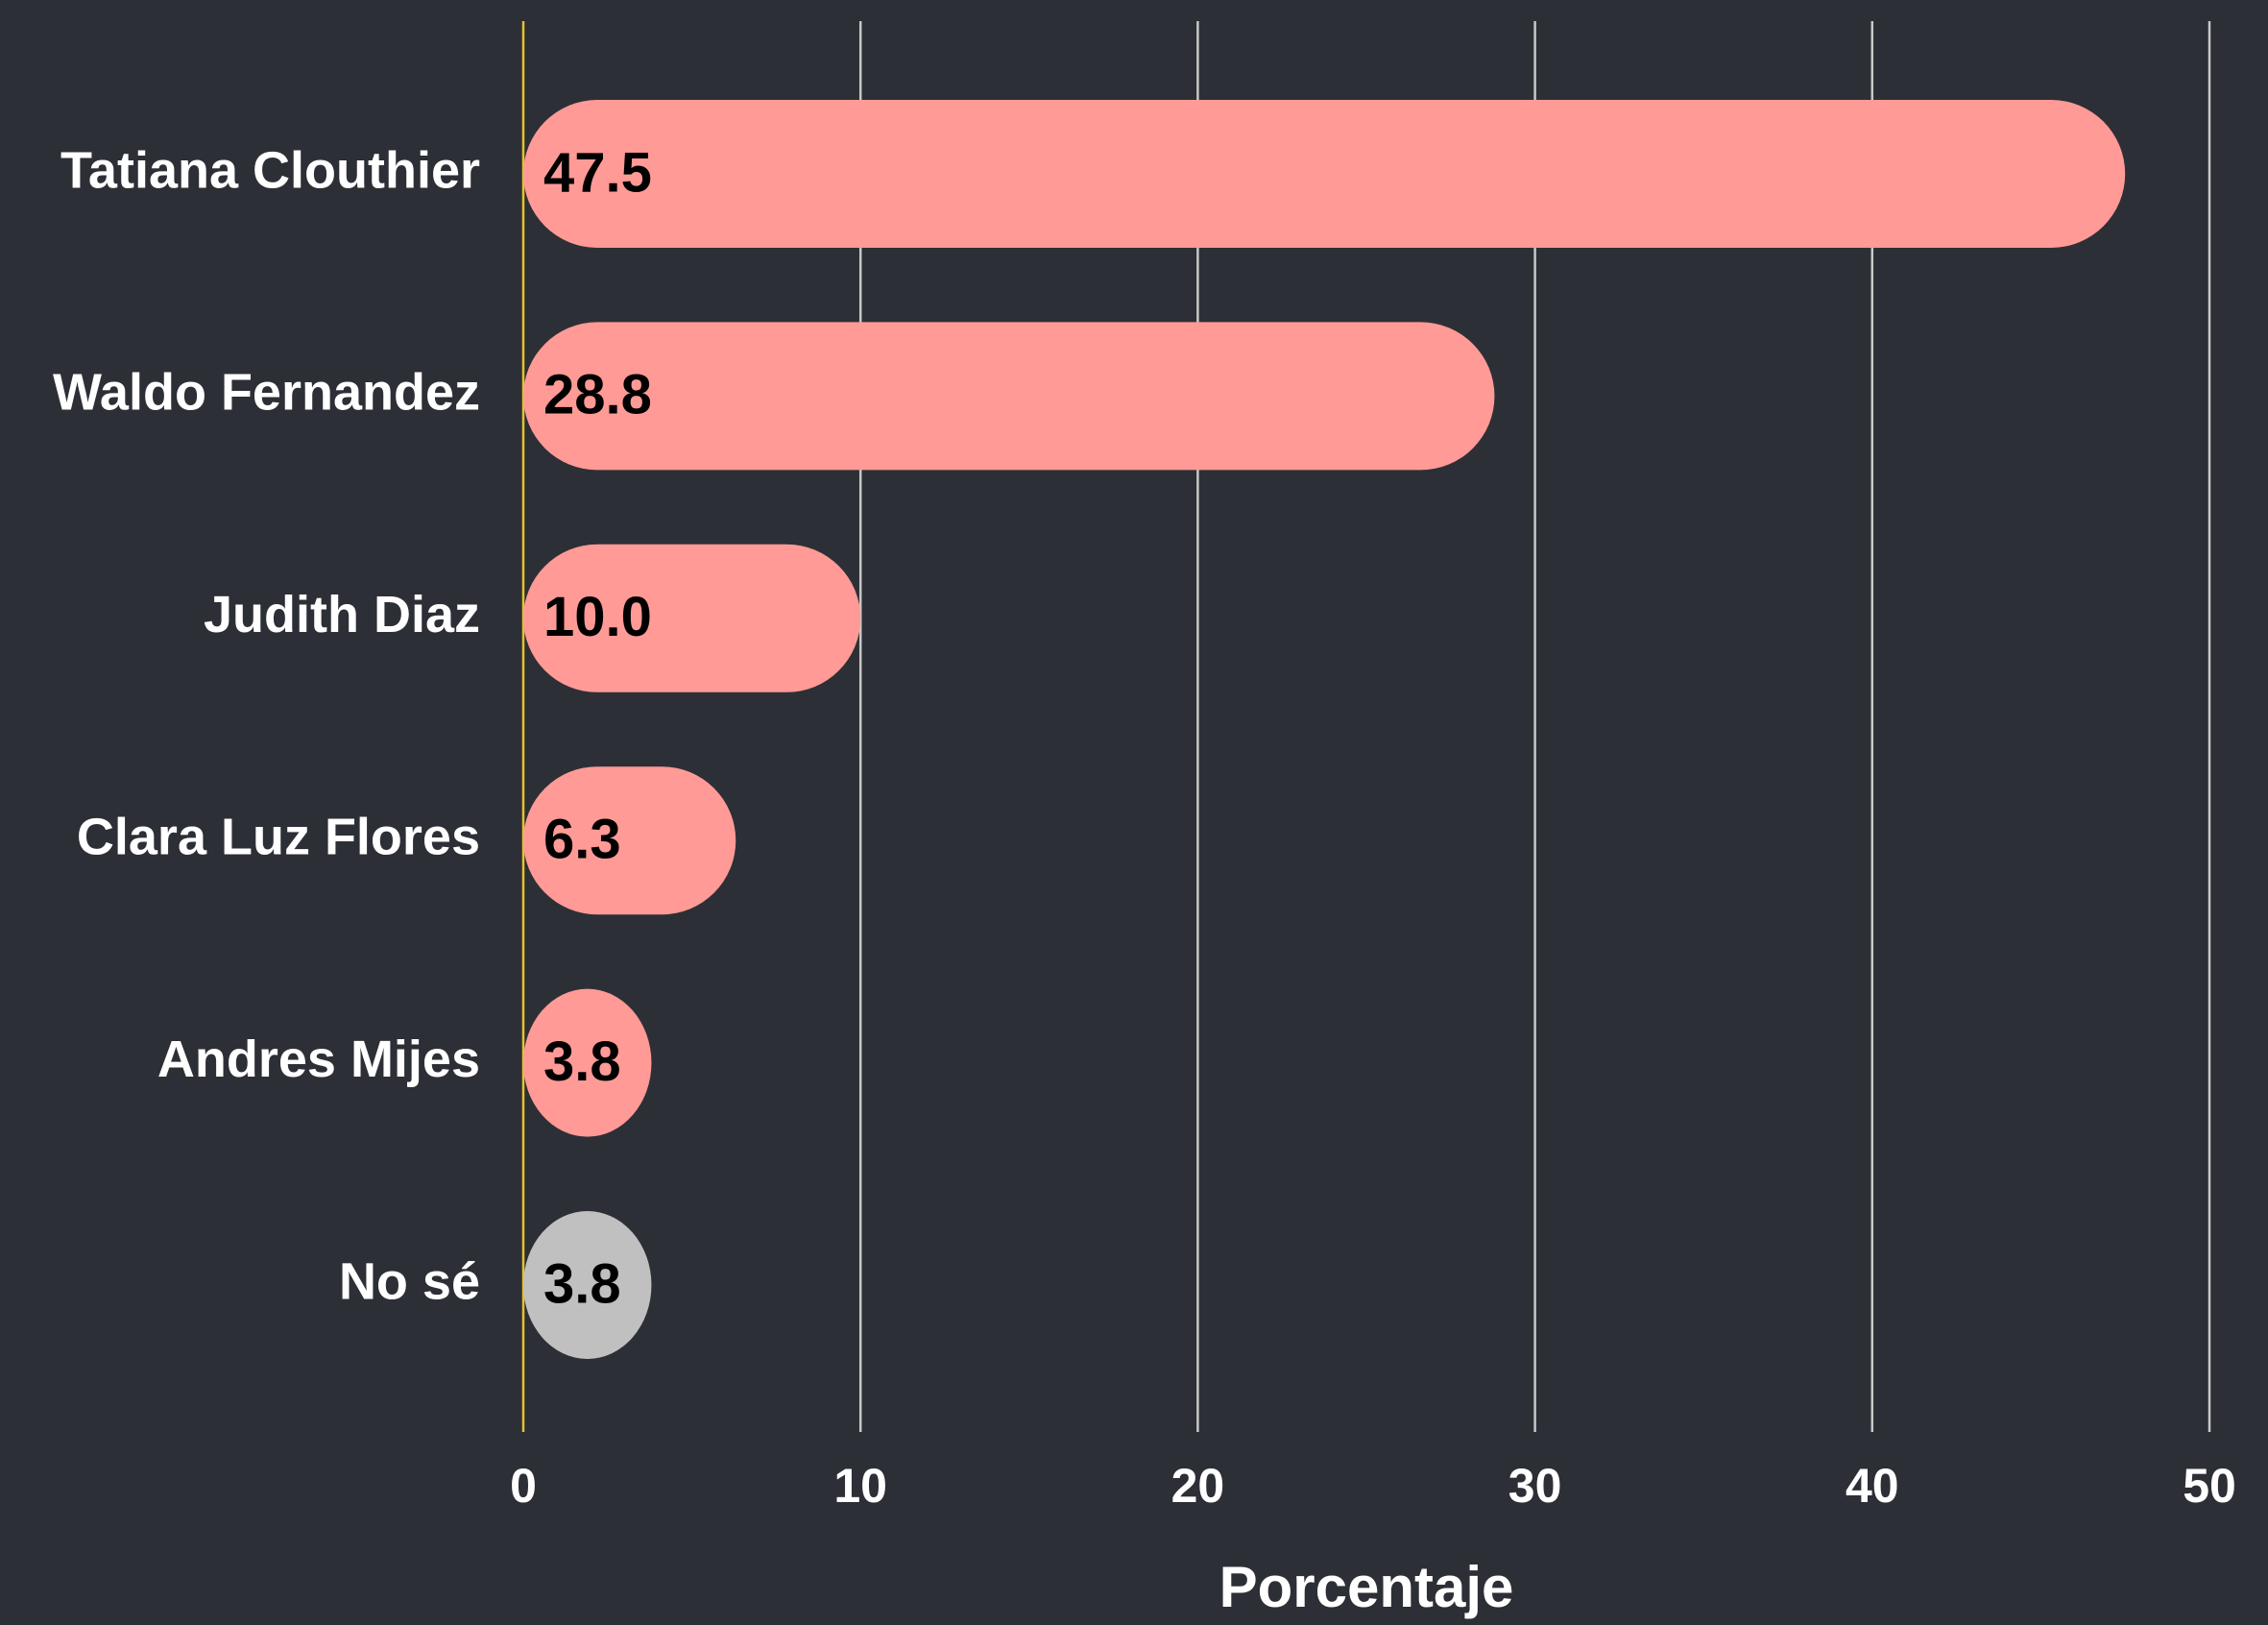  What do you see at coordinates (1535, 1486) in the screenshot?
I see `x-tick-label: 30` at bounding box center [1535, 1486].